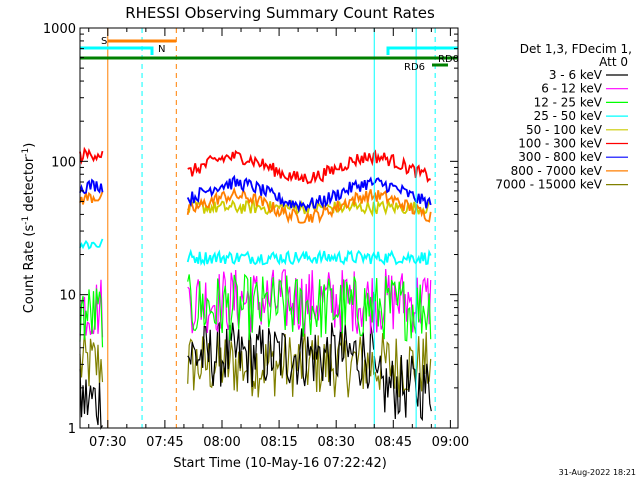 This screenshot has width=640, height=480. What do you see at coordinates (557, 171) in the screenshot?
I see `legend-label: 800 - 7000 keV` at bounding box center [557, 171].